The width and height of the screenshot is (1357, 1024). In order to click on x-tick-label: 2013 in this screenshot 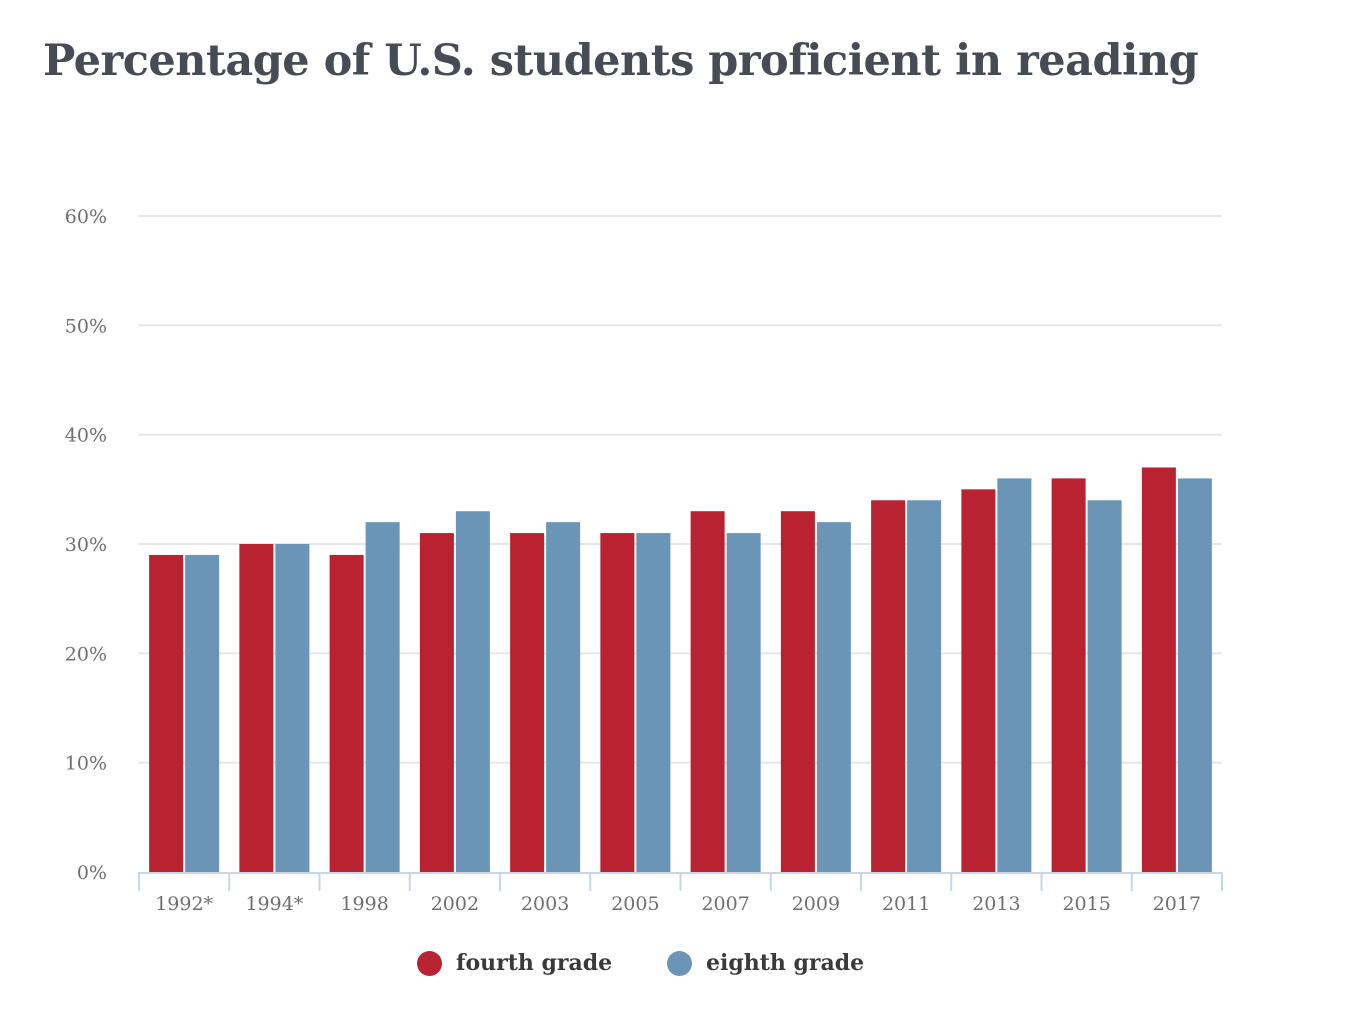, I will do `click(996, 904)`.